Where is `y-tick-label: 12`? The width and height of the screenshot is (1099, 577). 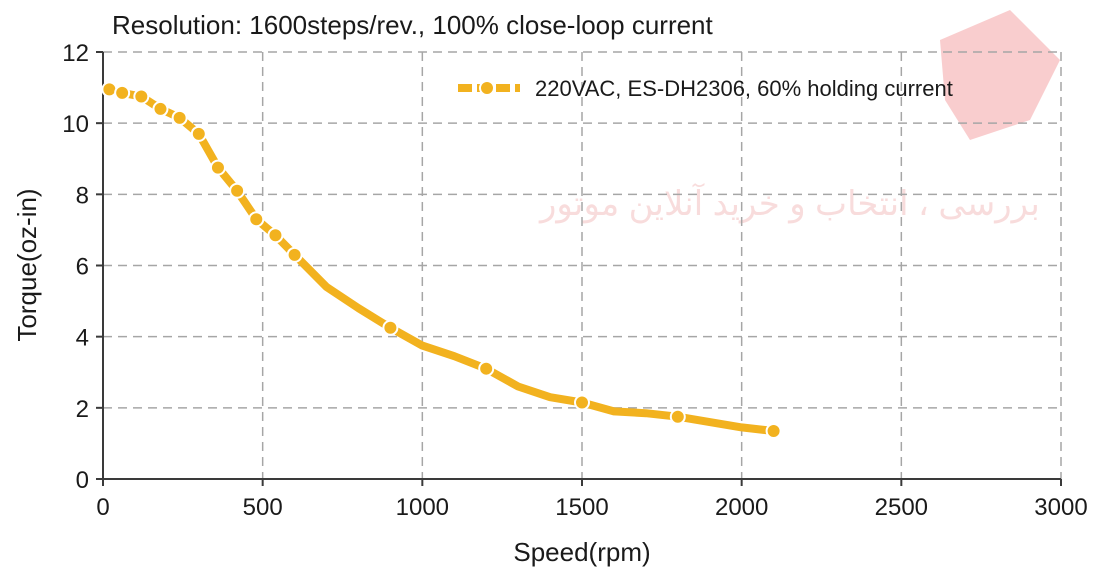 y-tick-label: 12 is located at coordinates (75, 53).